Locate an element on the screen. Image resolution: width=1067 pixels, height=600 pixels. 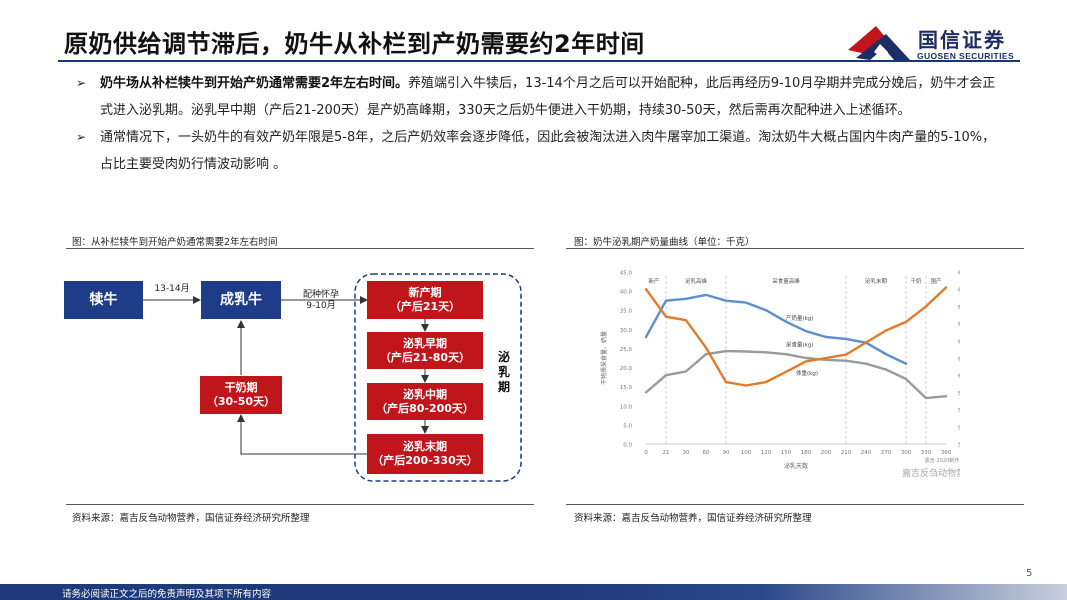
x-tick-label: 360 is located at coordinates (946, 453).